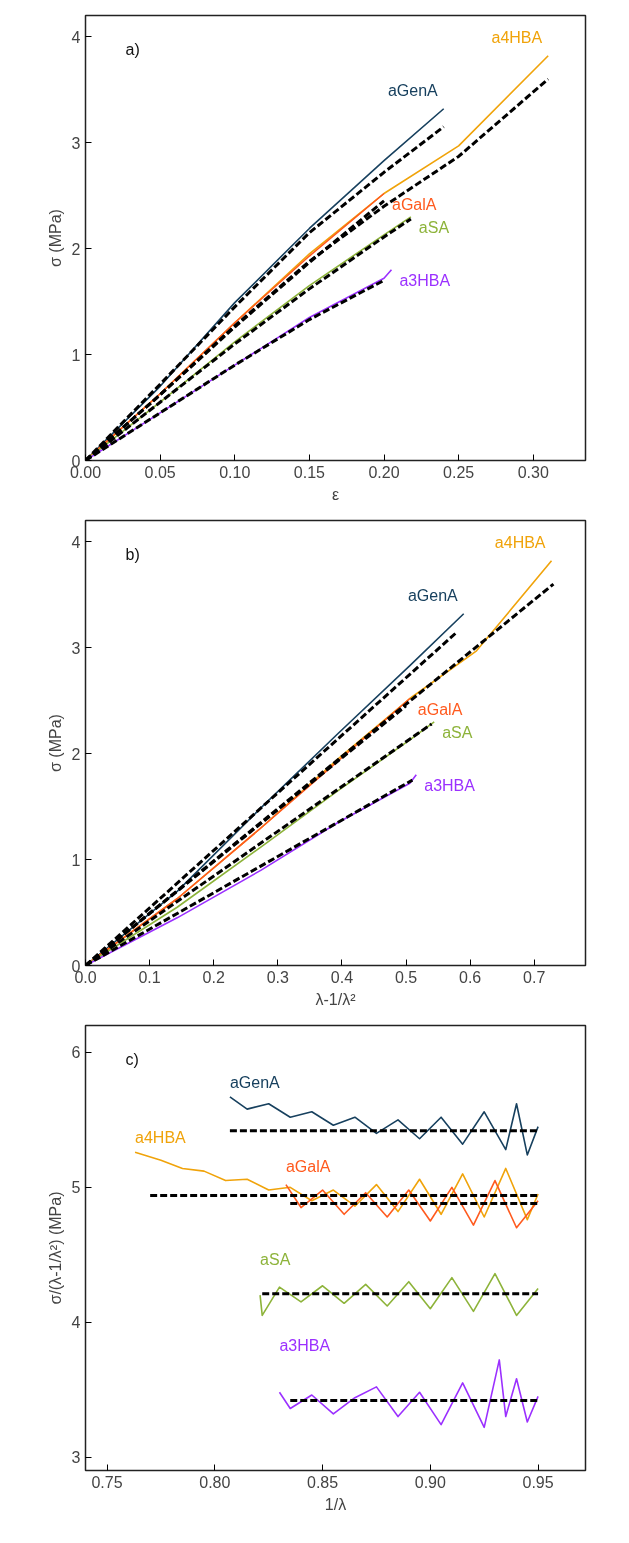 This screenshot has width=629, height=1543. I want to click on x-tick-label: 0.20, so click(384, 472).